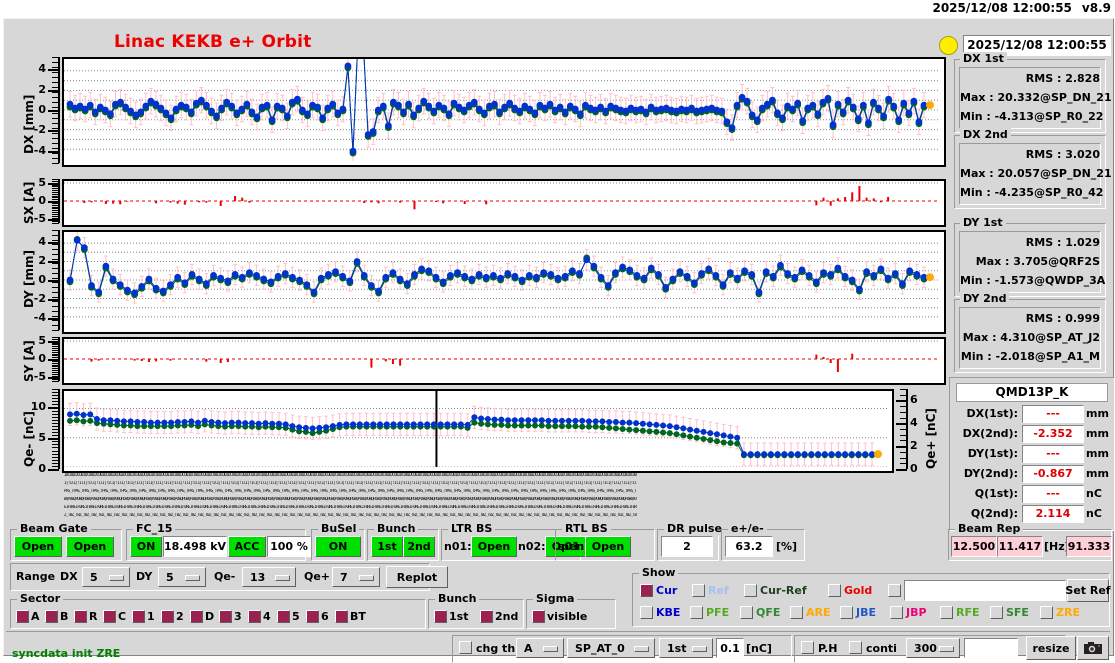 This screenshot has width=1115, height=663. What do you see at coordinates (914, 446) in the screenshot?
I see `axis-tick-label: 2` at bounding box center [914, 446].